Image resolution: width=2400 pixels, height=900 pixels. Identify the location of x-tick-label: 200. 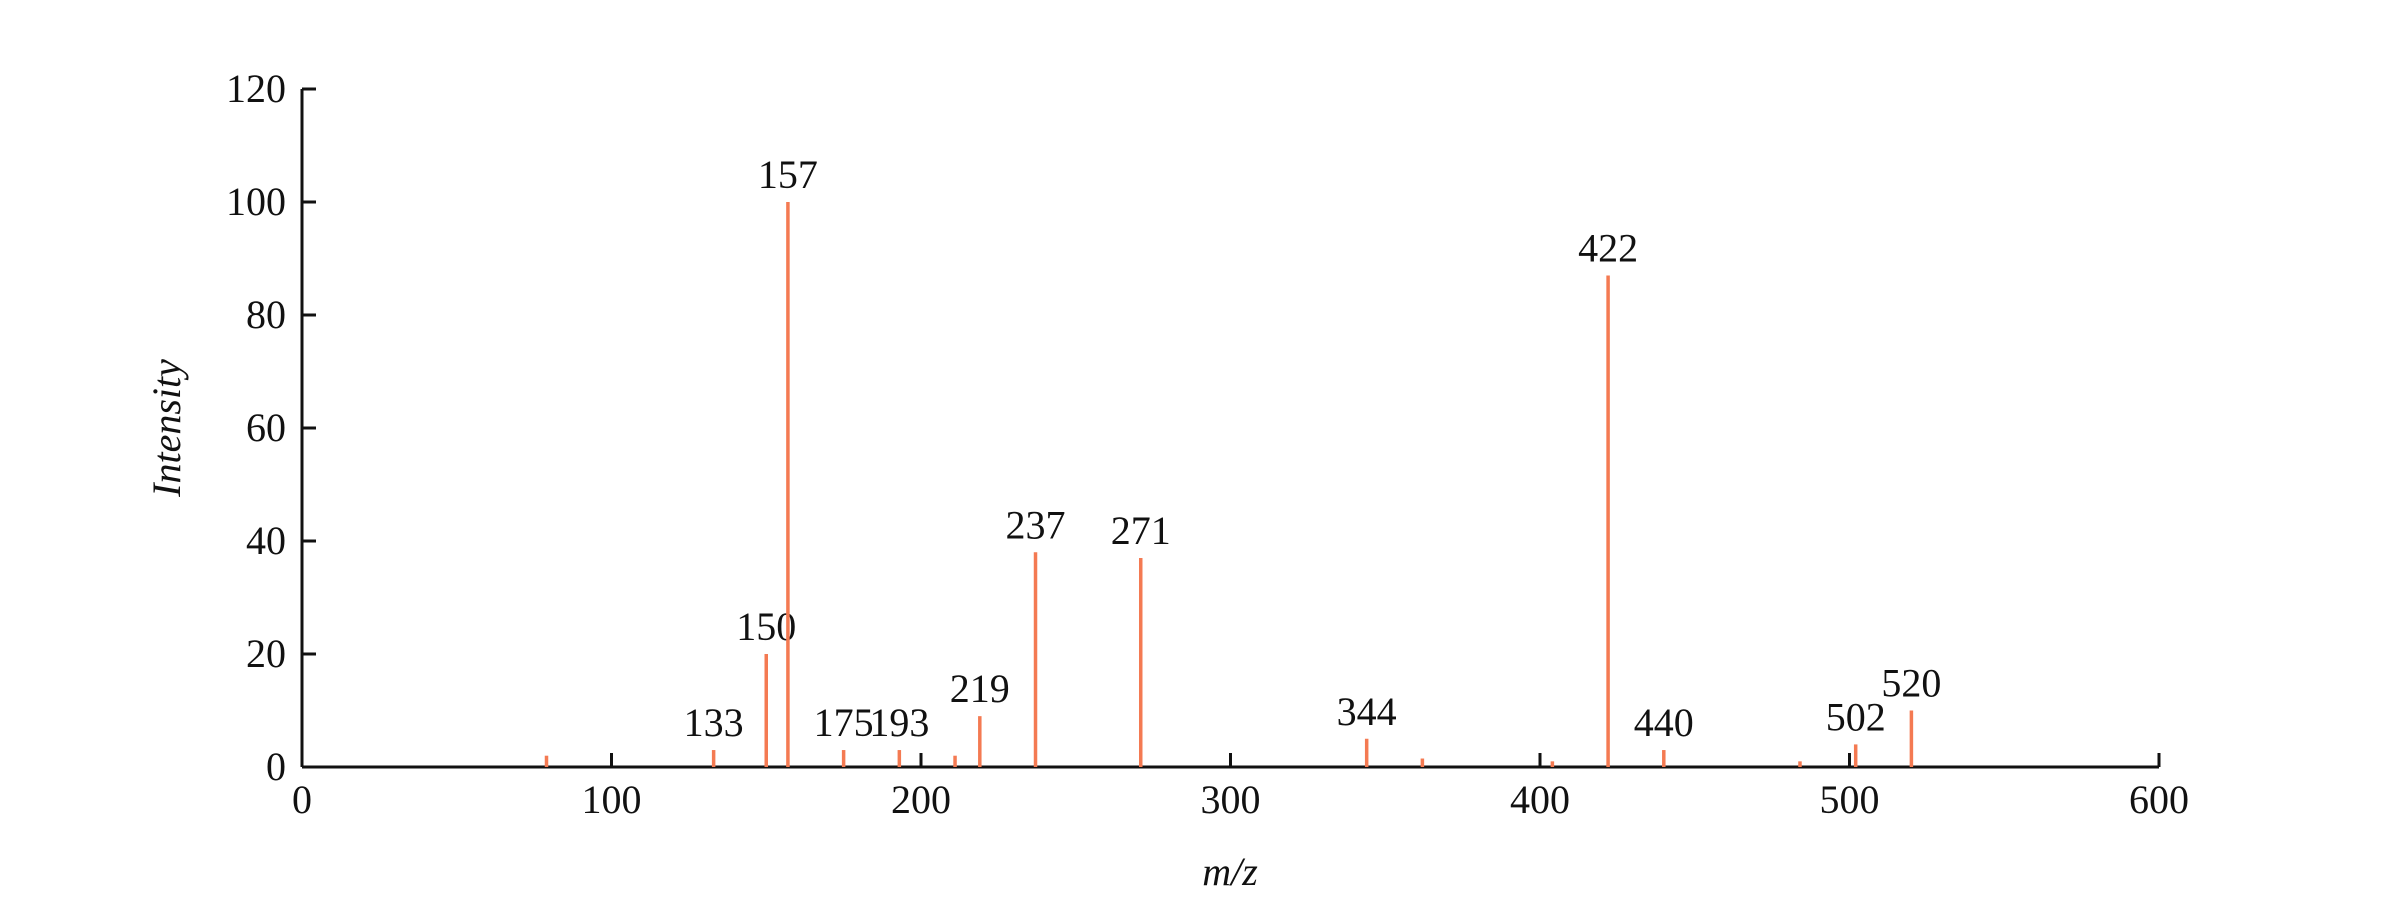
(921, 799).